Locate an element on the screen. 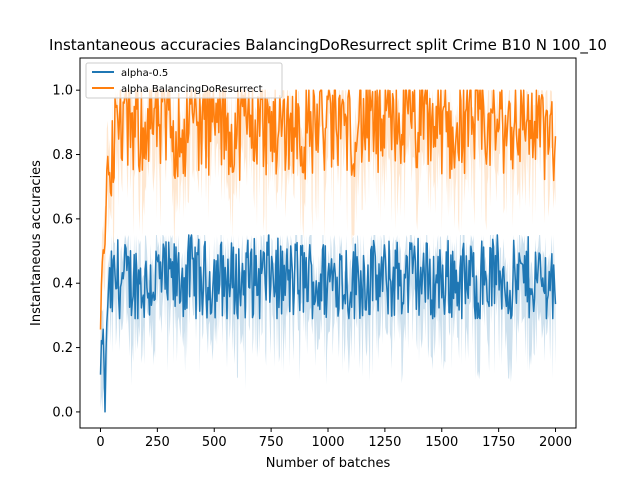  x-tick-label: 500 is located at coordinates (214, 442).